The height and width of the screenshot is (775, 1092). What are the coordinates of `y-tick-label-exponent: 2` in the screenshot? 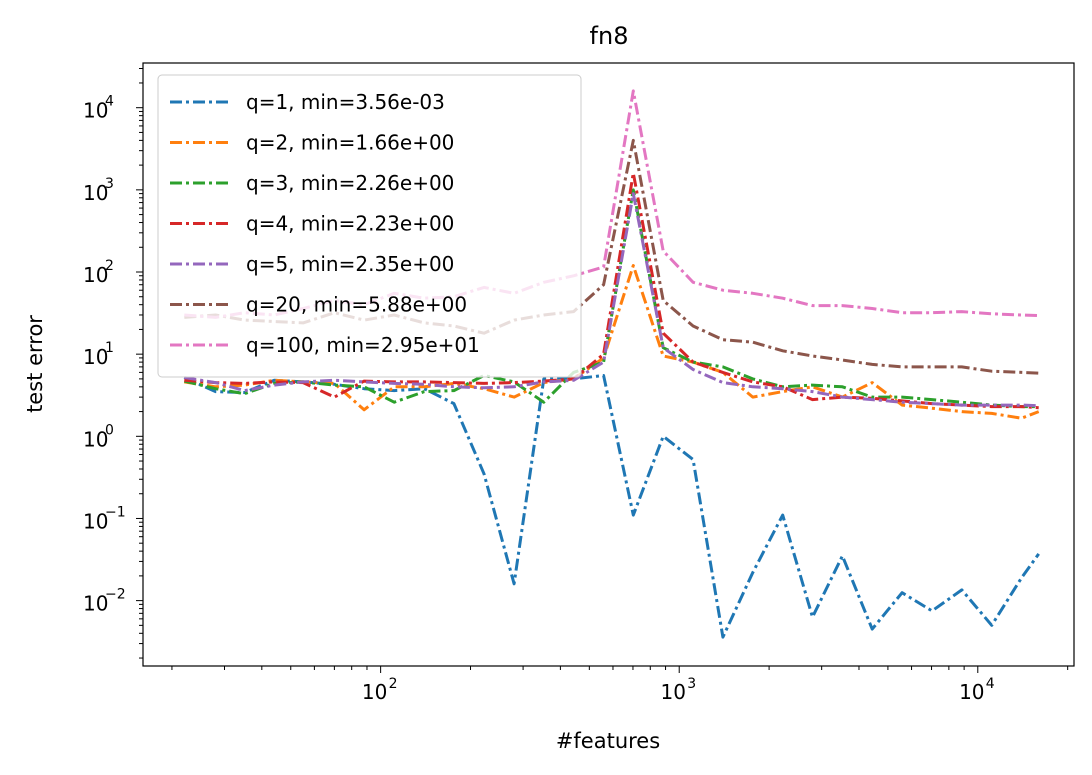 It's located at (109, 266).